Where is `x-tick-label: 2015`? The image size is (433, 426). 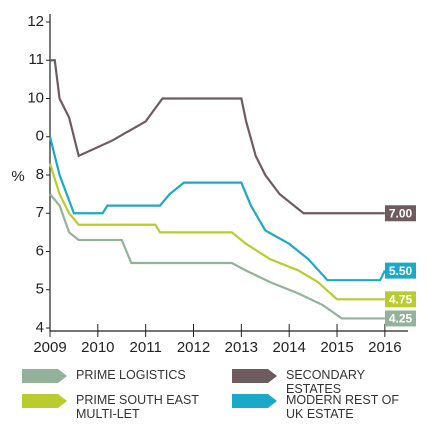
x-tick-label: 2015 is located at coordinates (336, 347).